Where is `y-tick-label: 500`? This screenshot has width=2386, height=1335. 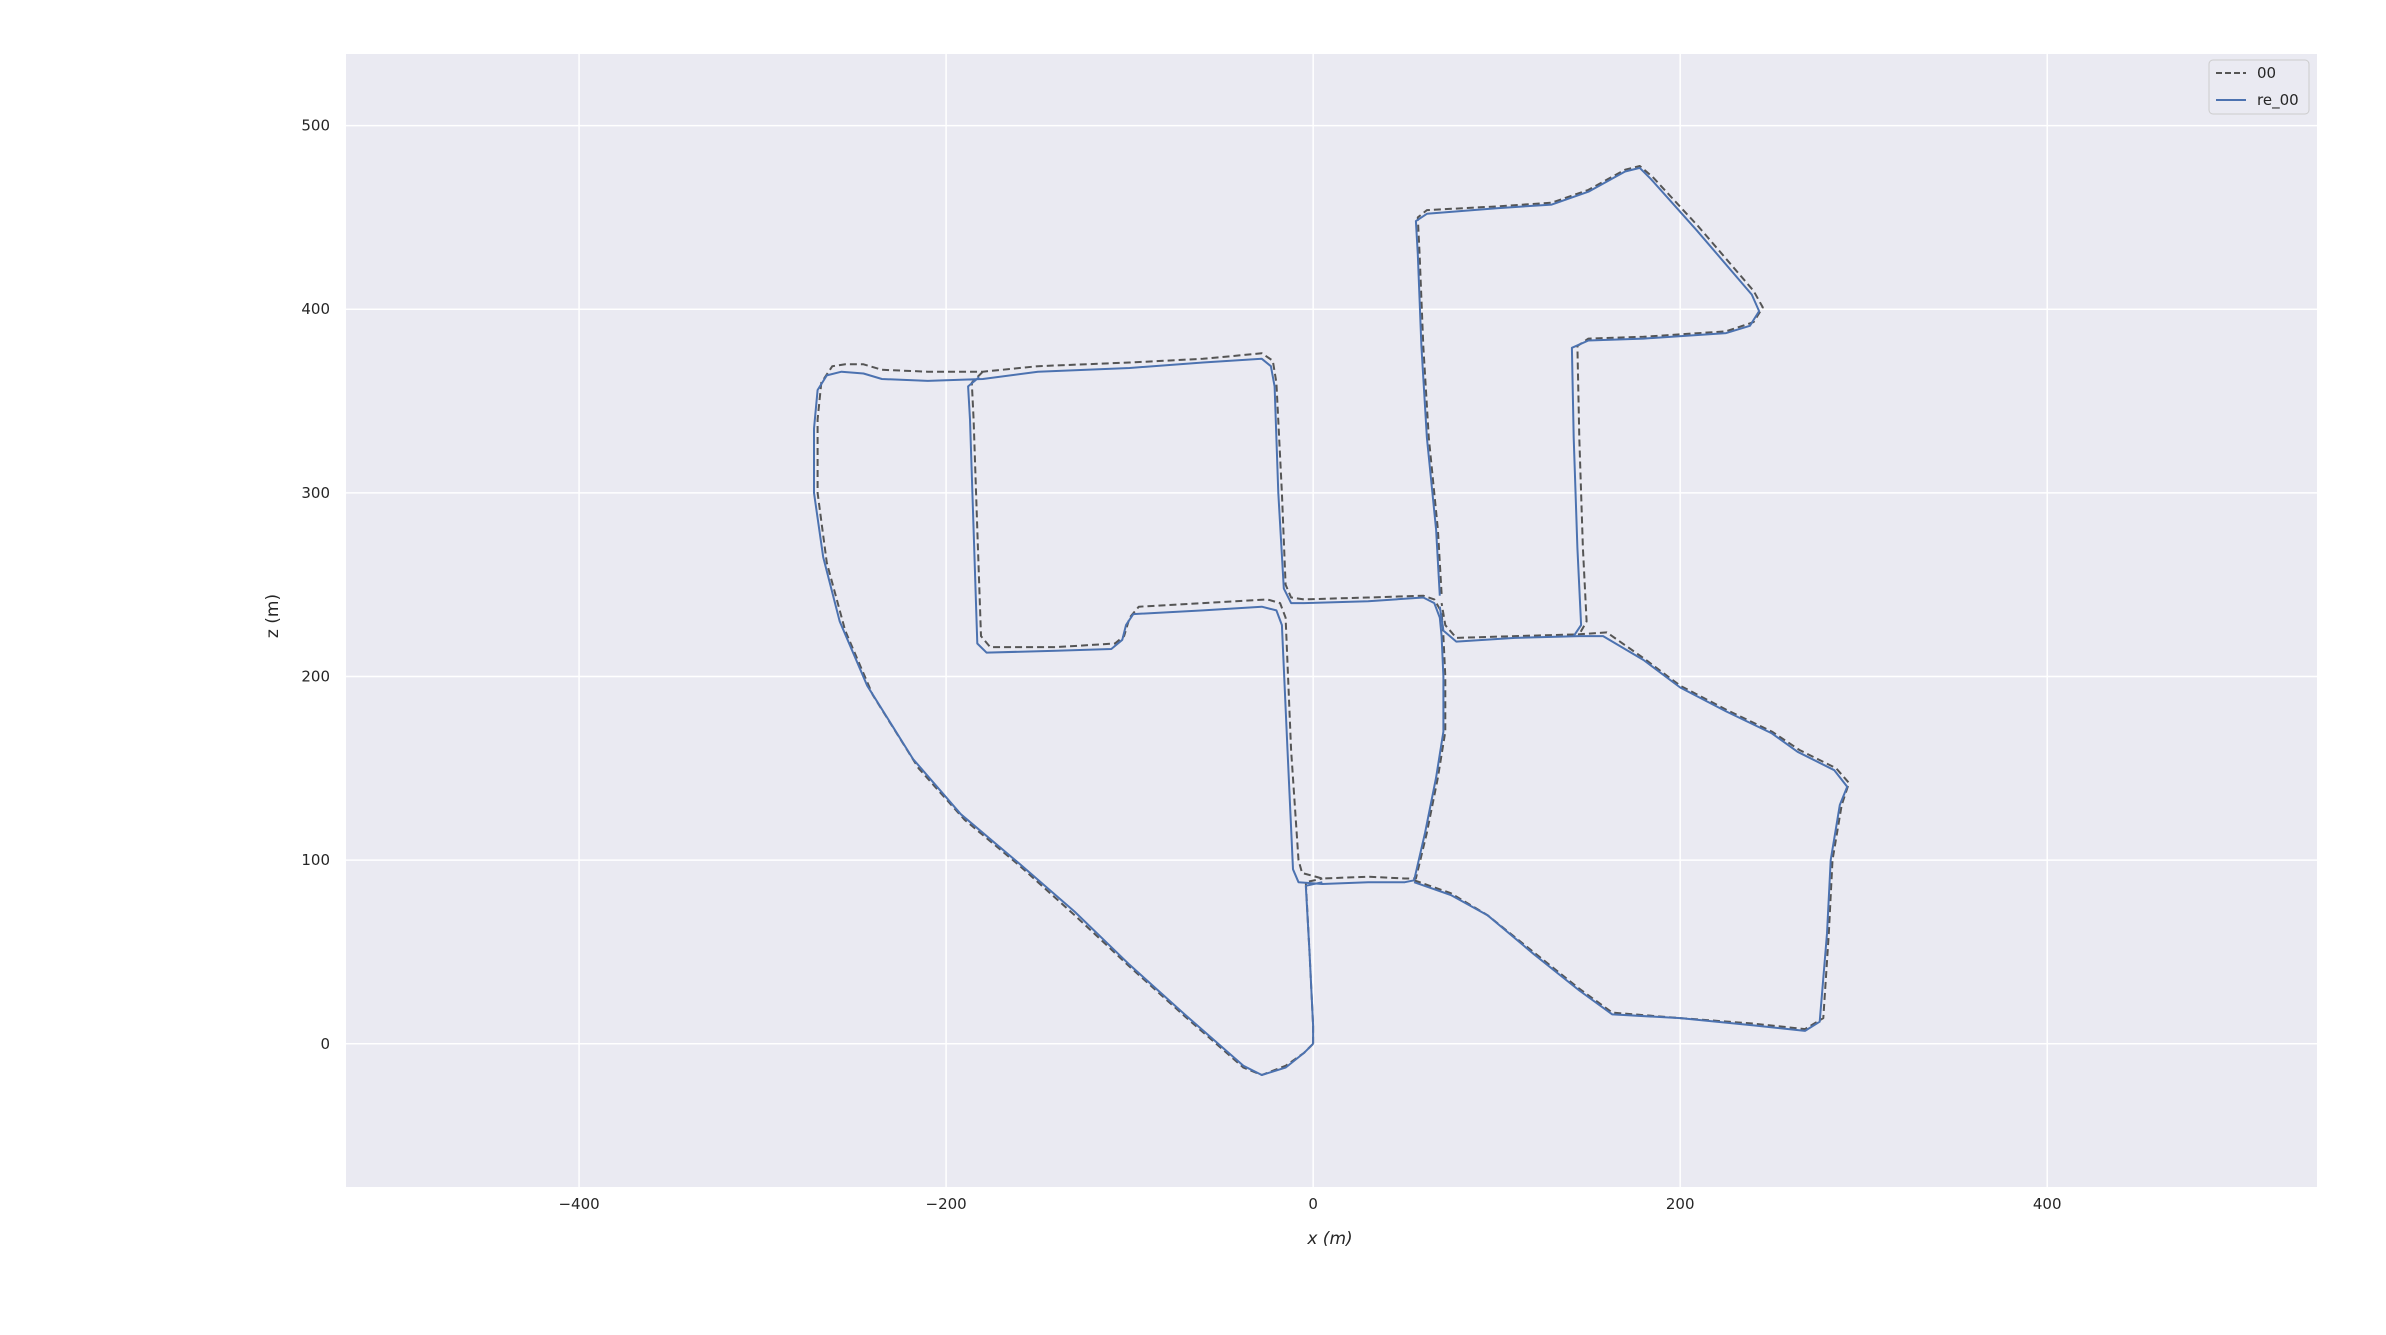
y-tick-label: 500 is located at coordinates (315, 126).